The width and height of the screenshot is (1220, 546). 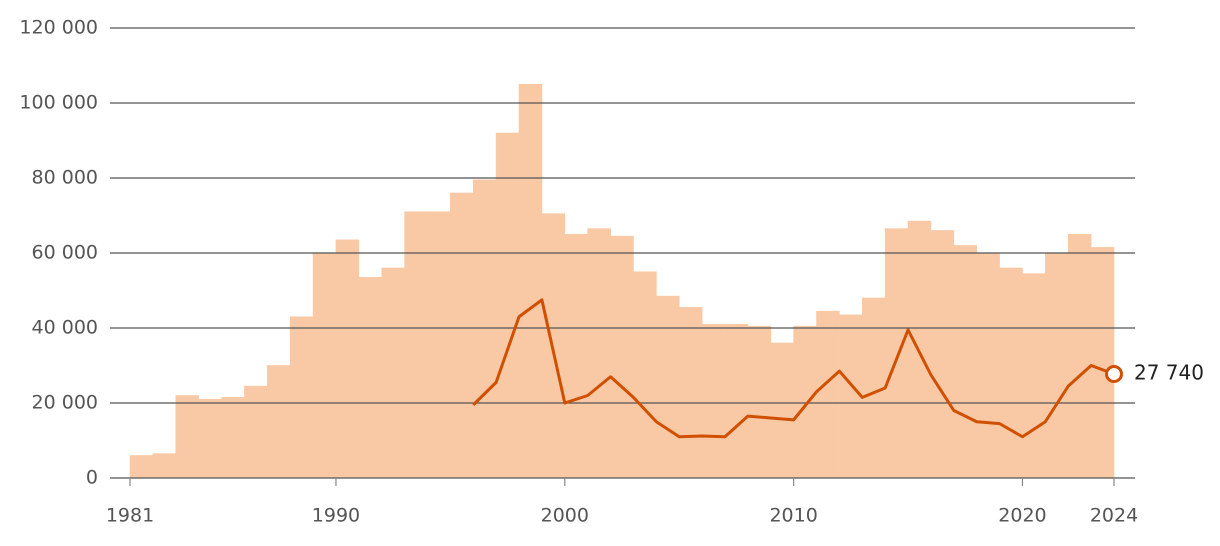 What do you see at coordinates (65, 178) in the screenshot?
I see `y-tick-label: 80 000` at bounding box center [65, 178].